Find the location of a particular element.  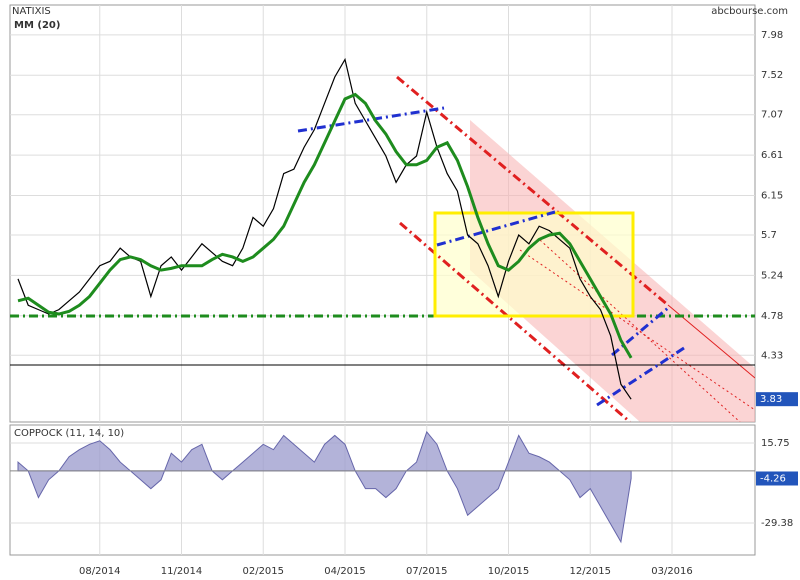

x-tick-label: 07/2015 is located at coordinates (427, 571).